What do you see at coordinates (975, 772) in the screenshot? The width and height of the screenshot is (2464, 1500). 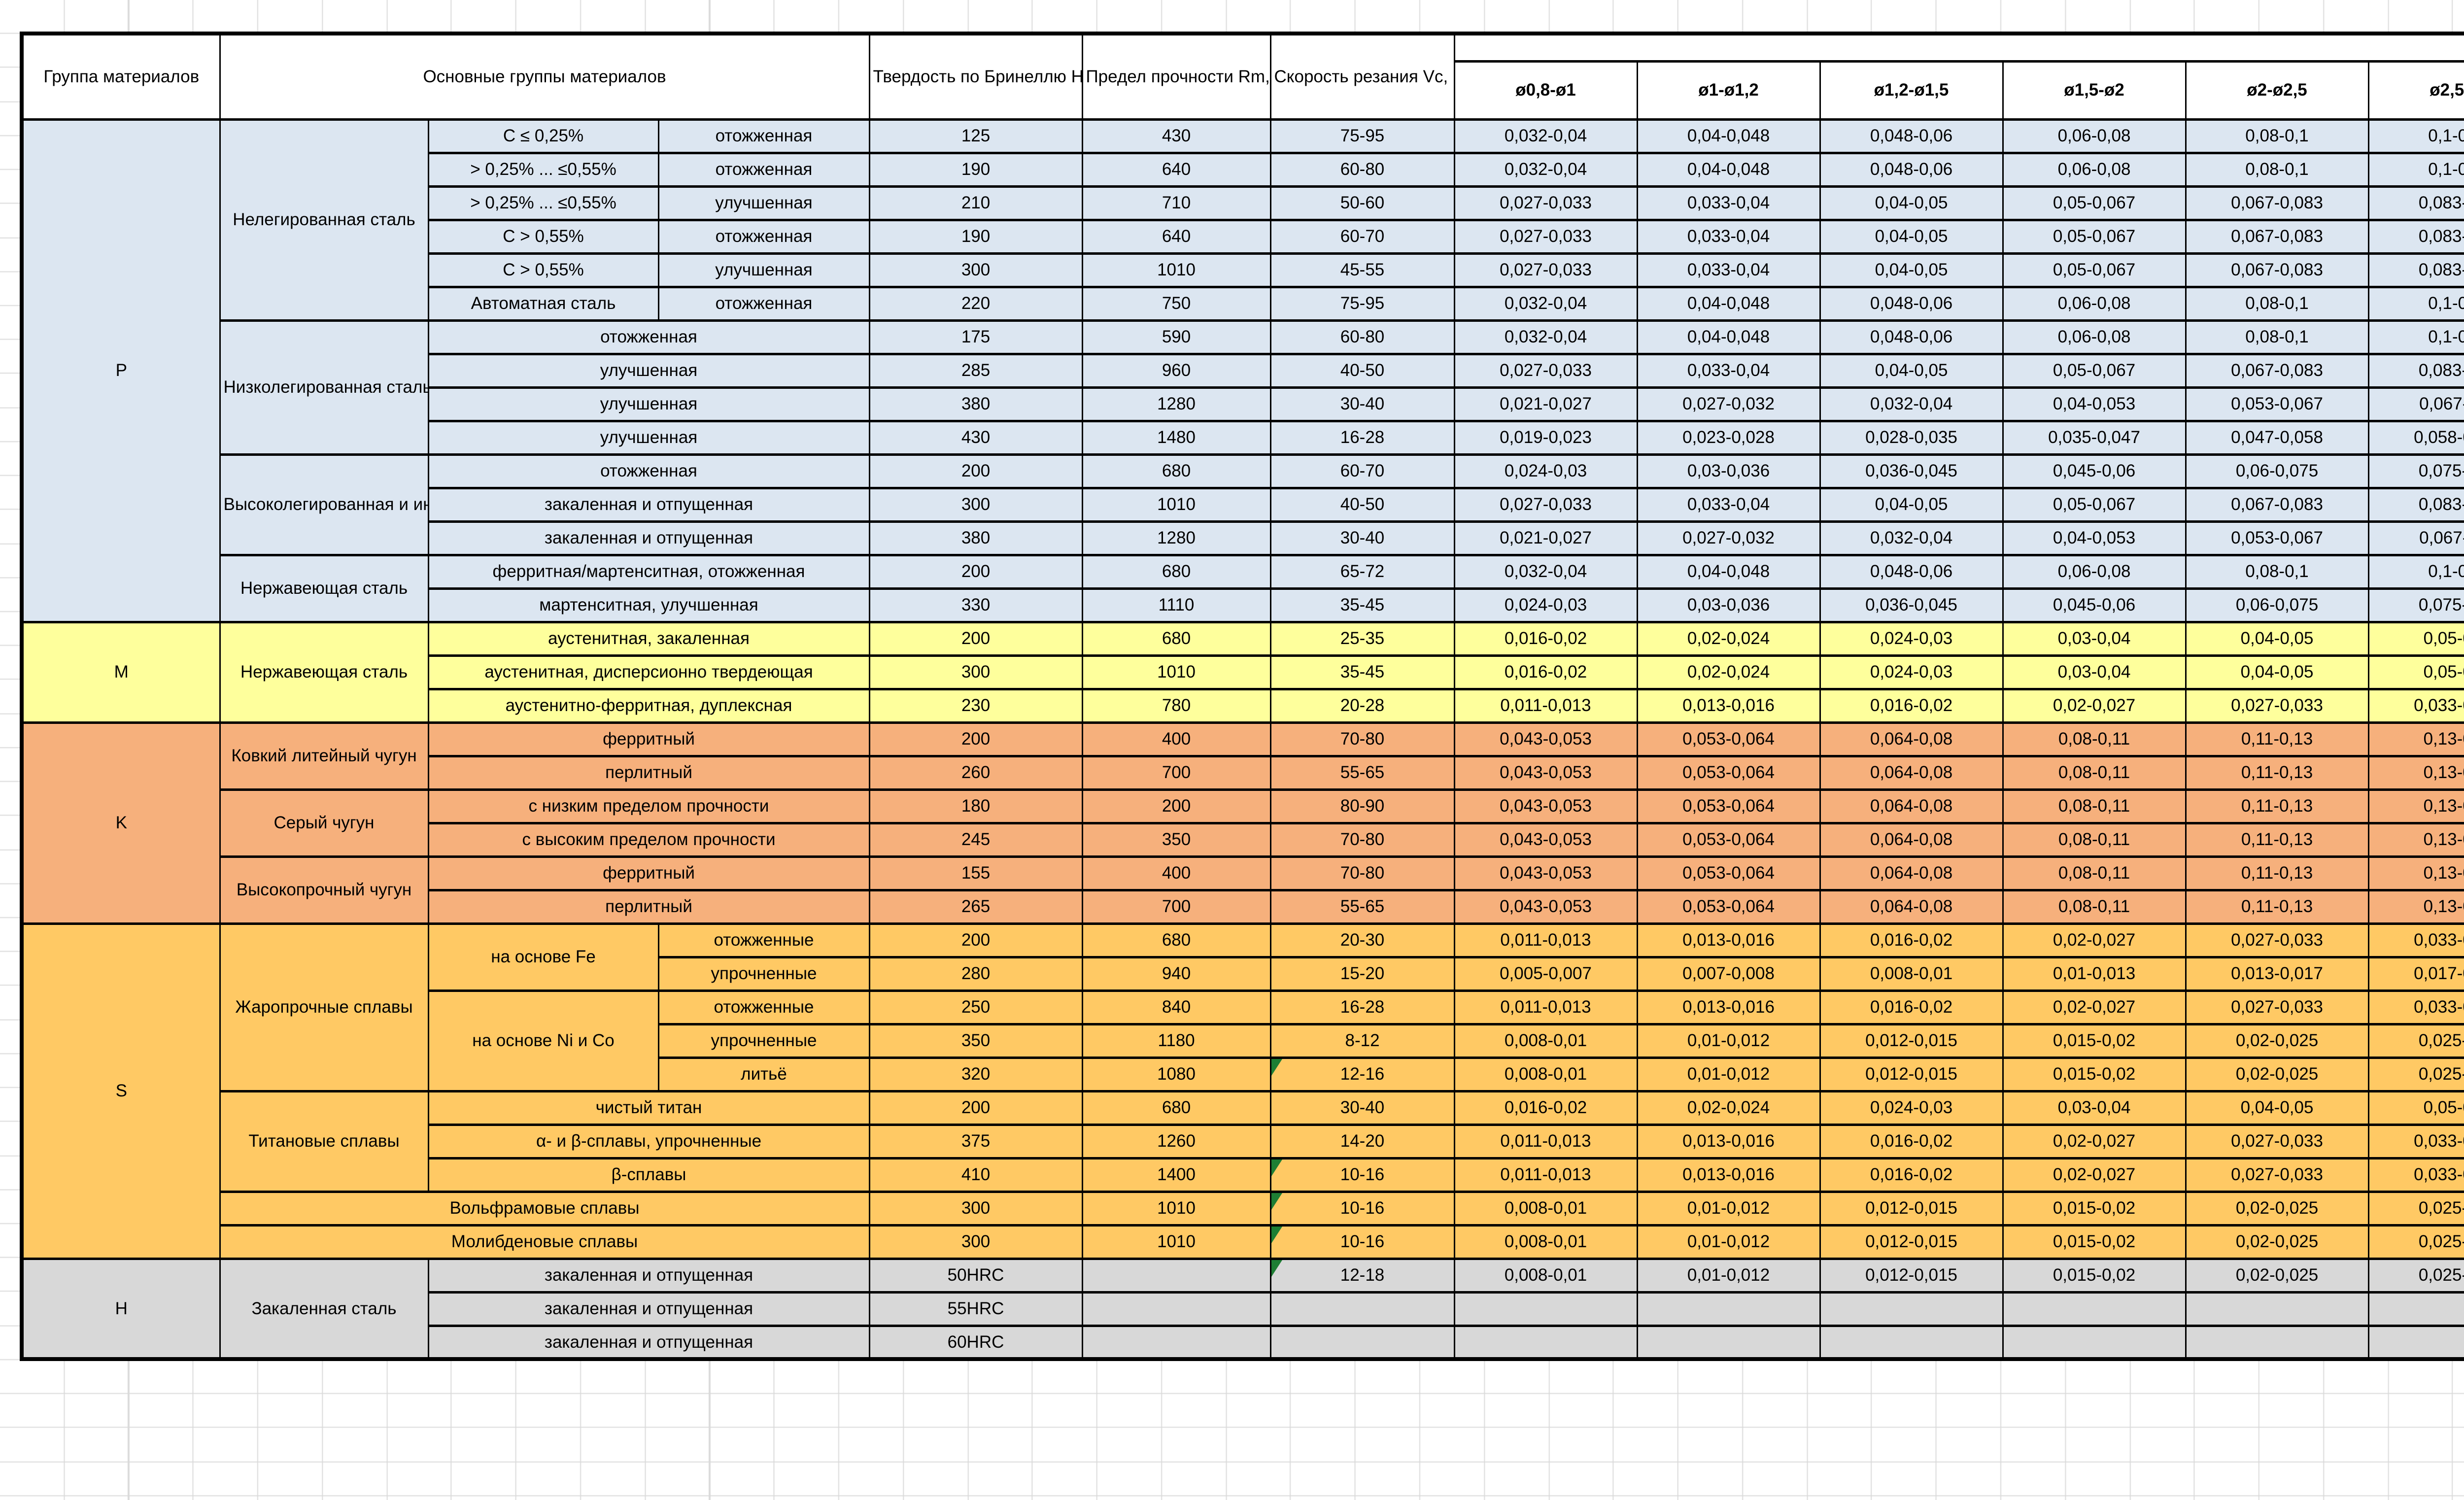 I see `hardness-cell: 260` at bounding box center [975, 772].